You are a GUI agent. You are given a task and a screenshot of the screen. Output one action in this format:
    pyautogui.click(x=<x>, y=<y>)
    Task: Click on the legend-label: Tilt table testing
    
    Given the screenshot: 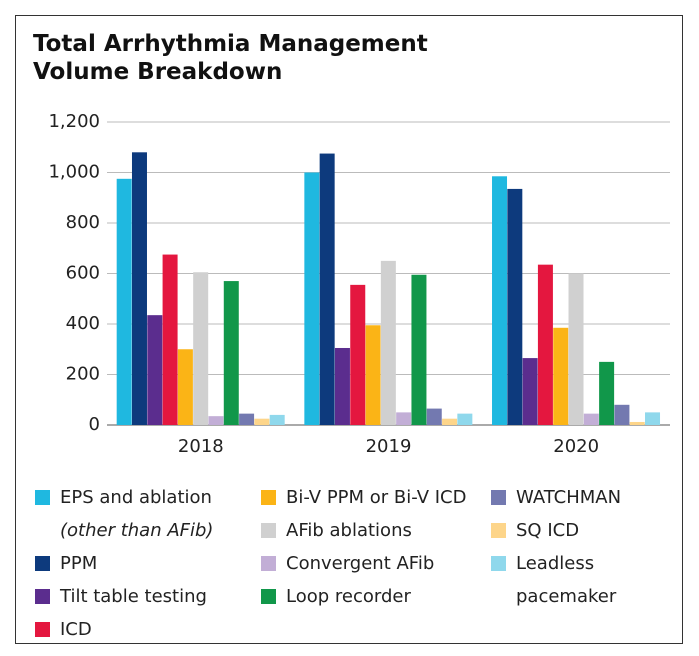 What is the action you would take?
    pyautogui.click(x=133, y=596)
    